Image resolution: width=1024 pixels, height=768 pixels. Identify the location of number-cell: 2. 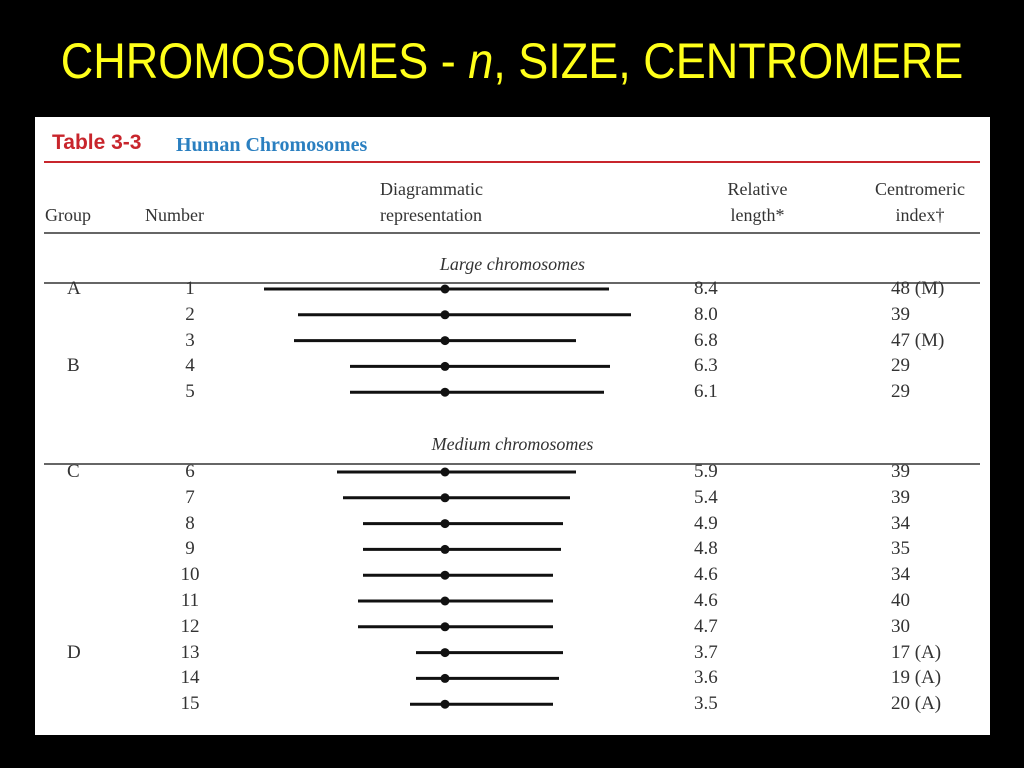
(190, 314).